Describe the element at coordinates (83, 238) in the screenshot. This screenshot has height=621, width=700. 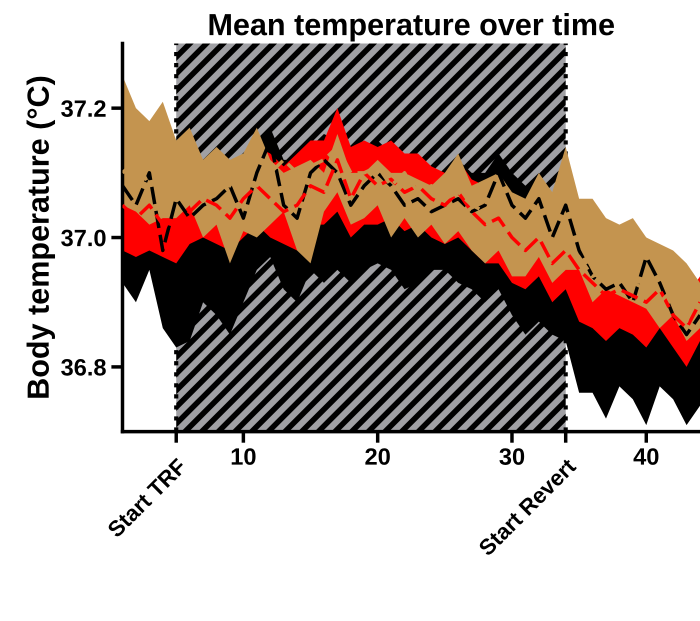
I see `y-tick-label: 37.0` at that location.